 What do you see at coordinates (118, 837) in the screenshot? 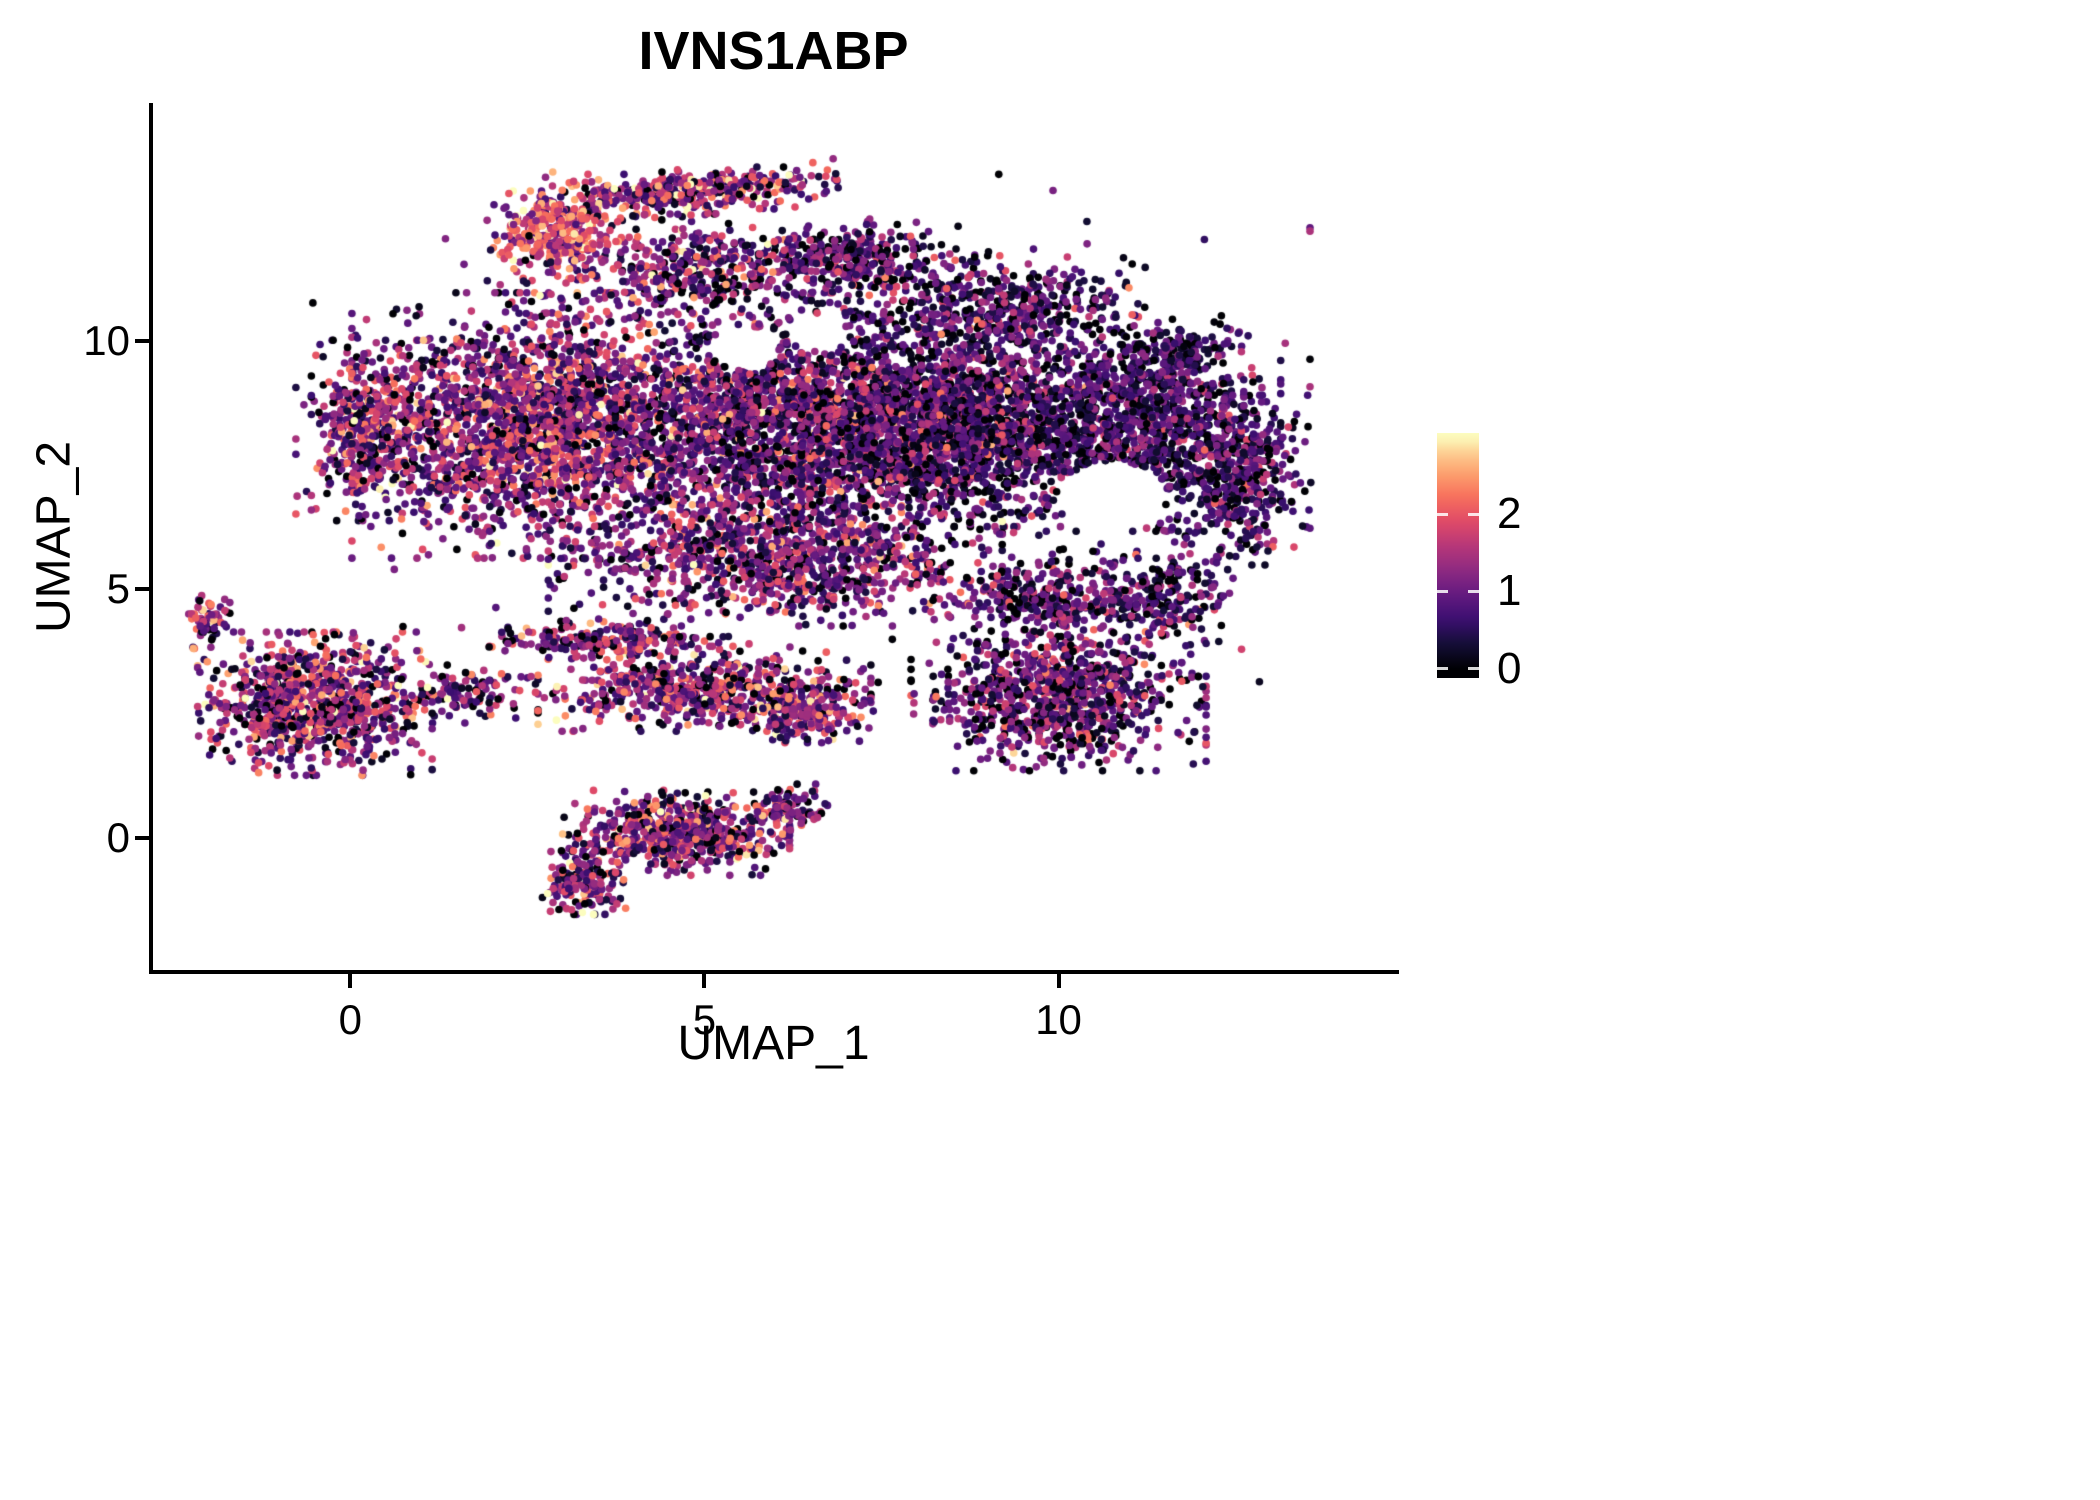
I see `y-tick-label: 0` at bounding box center [118, 837].